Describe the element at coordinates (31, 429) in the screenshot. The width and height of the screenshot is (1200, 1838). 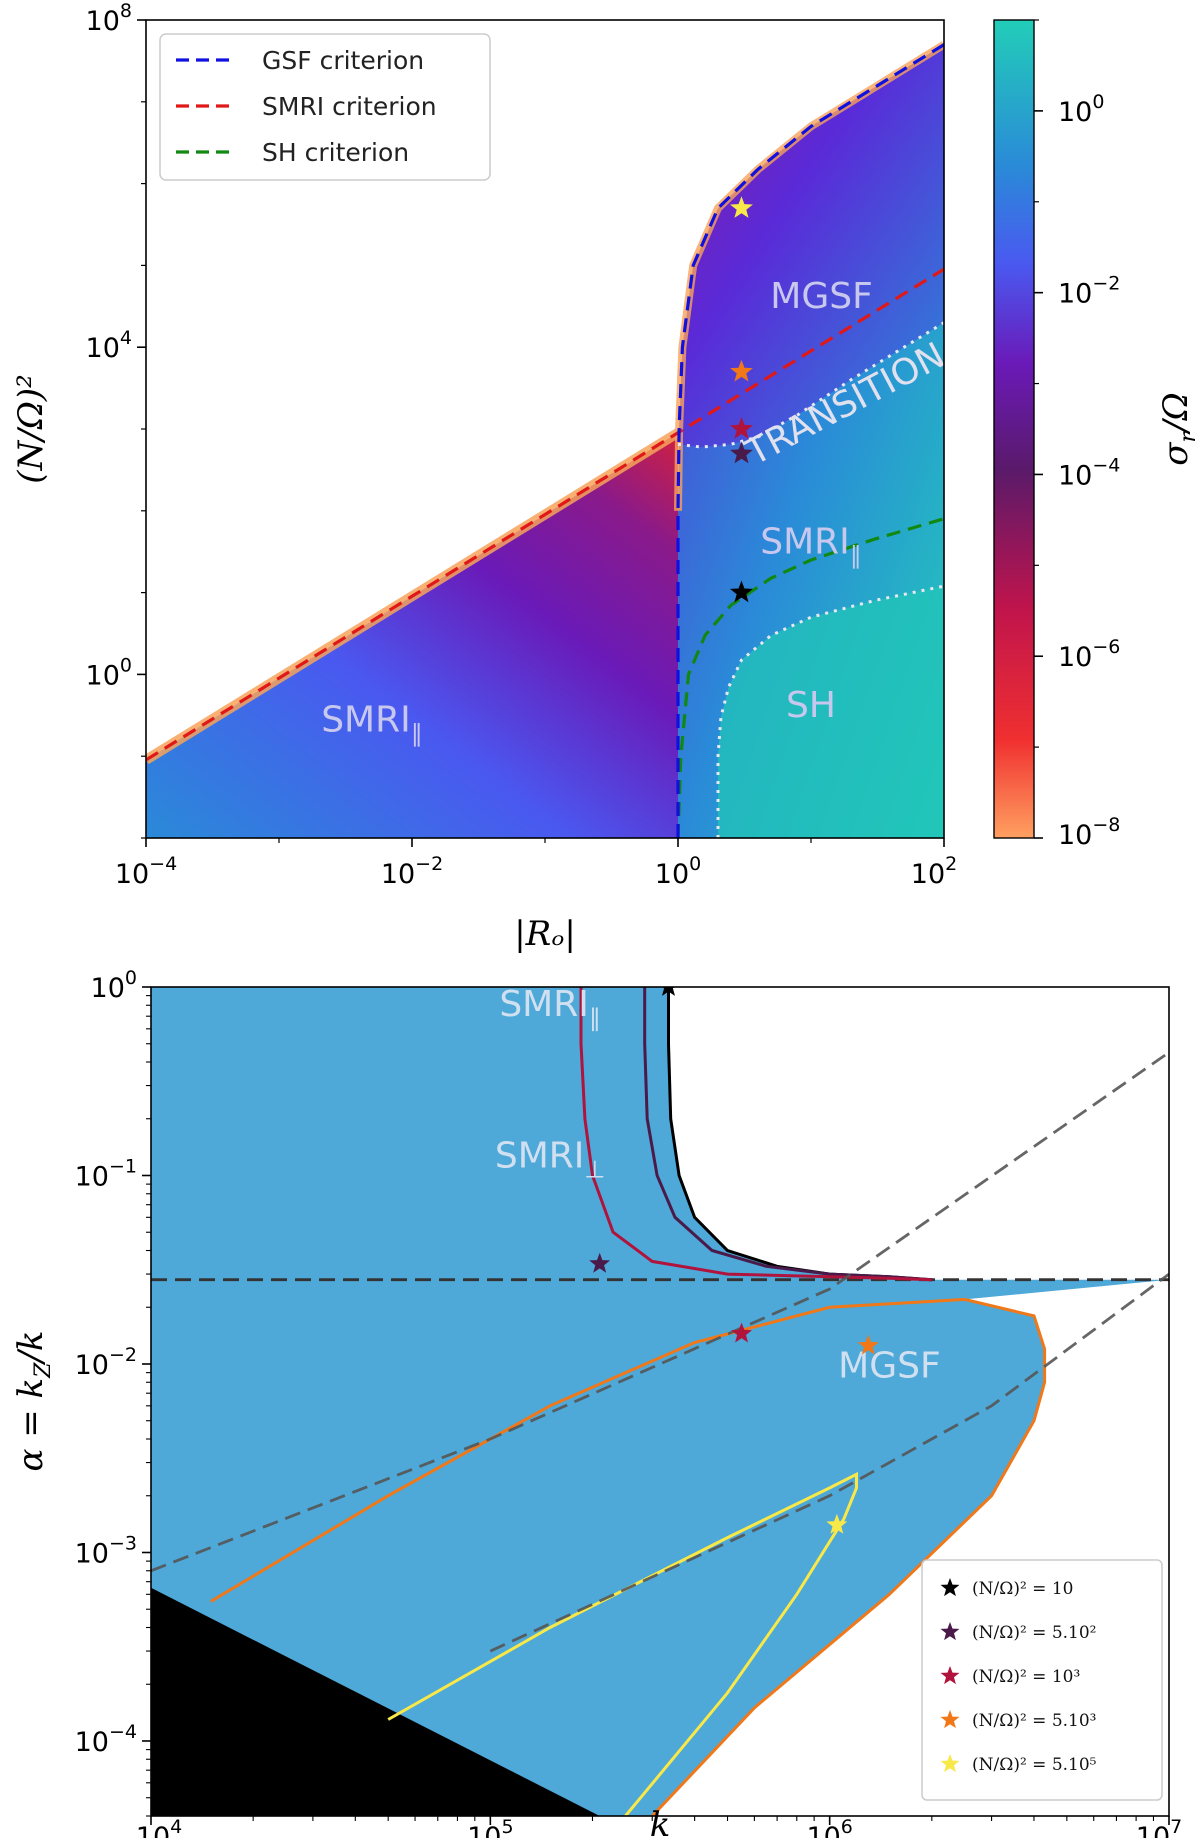
I see `top-y-axis-label: (N/Ω)²` at that location.